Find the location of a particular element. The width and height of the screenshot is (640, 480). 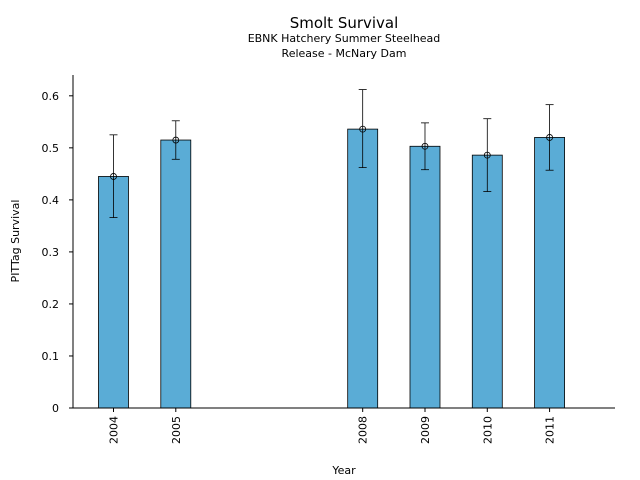

x-tick-label-2008: 2008 is located at coordinates (363, 430).